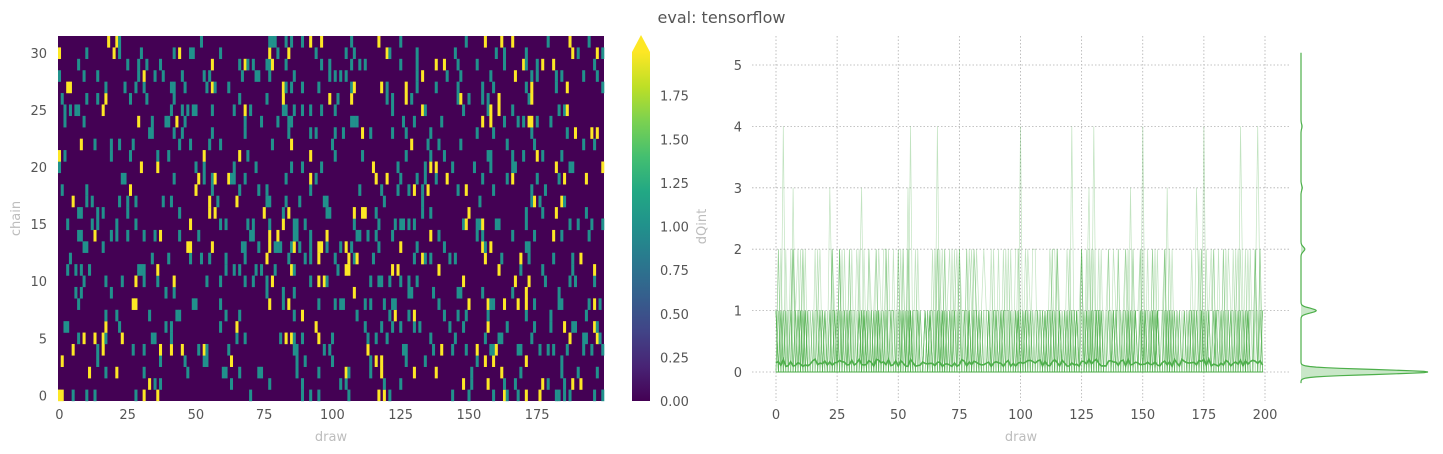  I want to click on colorbar-tick-label: 0.25, so click(674, 358).